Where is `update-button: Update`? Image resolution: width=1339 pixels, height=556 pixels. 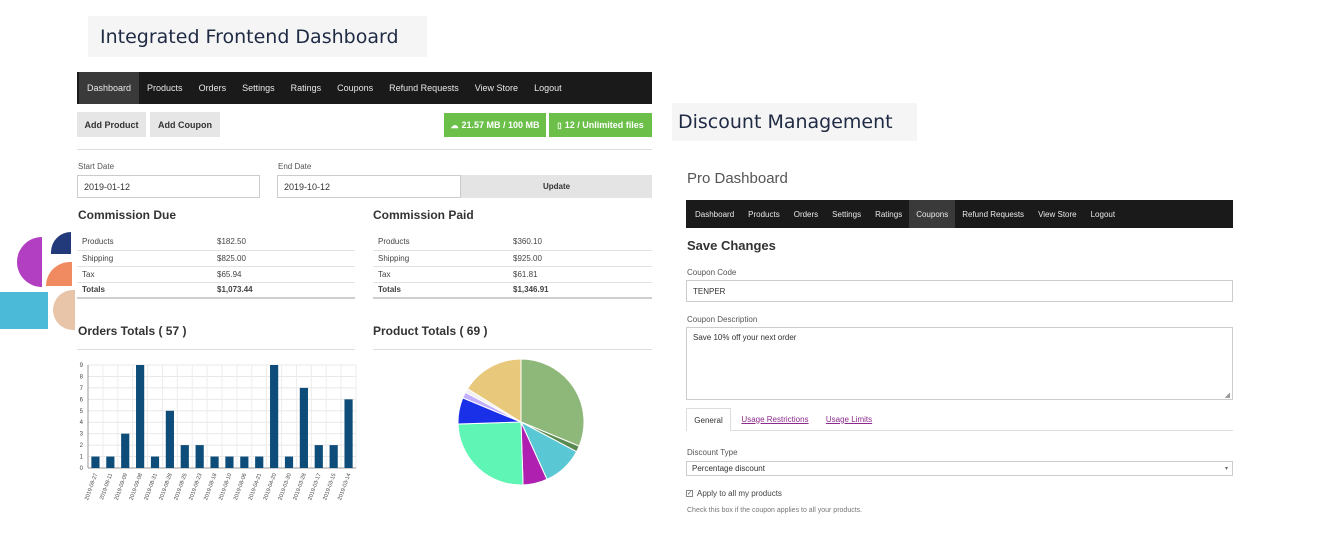
update-button: Update is located at coordinates (556, 186).